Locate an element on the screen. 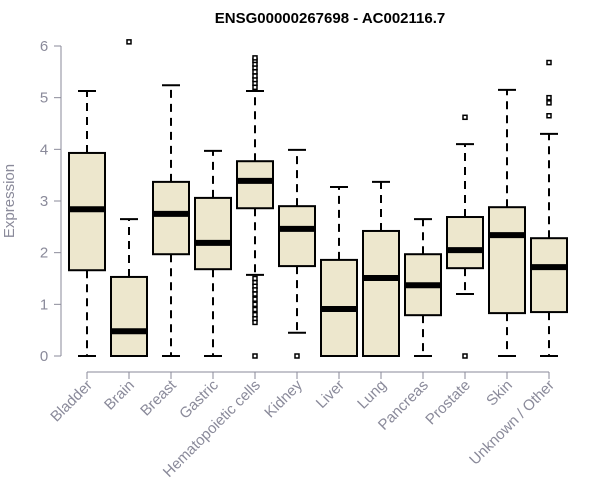  box-lung is located at coordinates (381, 268).